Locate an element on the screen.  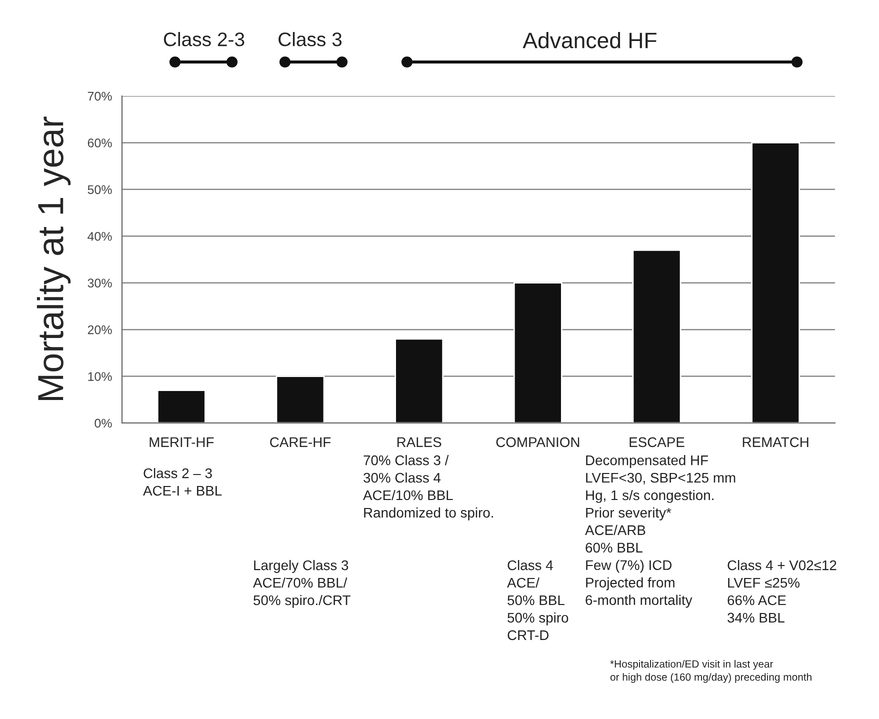
x-tick-label: REMATCH is located at coordinates (775, 442).